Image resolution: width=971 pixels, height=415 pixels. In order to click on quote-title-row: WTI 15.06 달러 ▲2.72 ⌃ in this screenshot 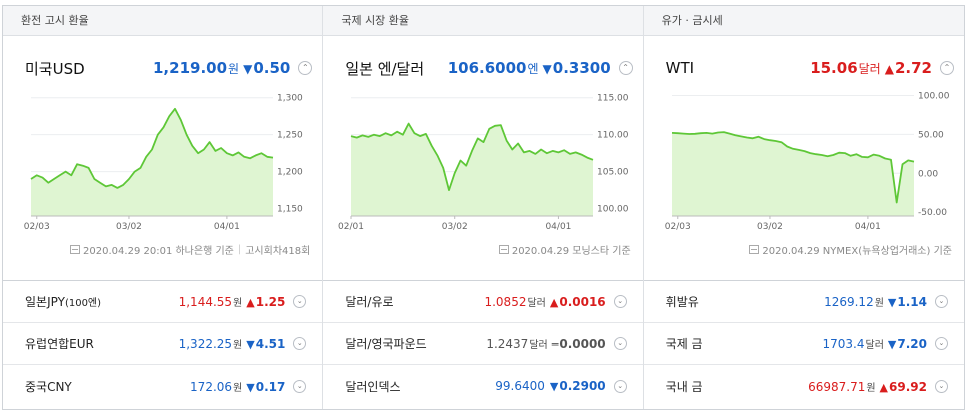, I will do `click(810, 68)`.